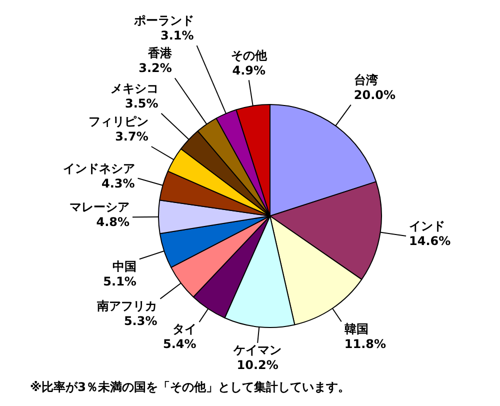  Describe the element at coordinates (179, 344) in the screenshot. I see `data-label: 5.4%` at that location.